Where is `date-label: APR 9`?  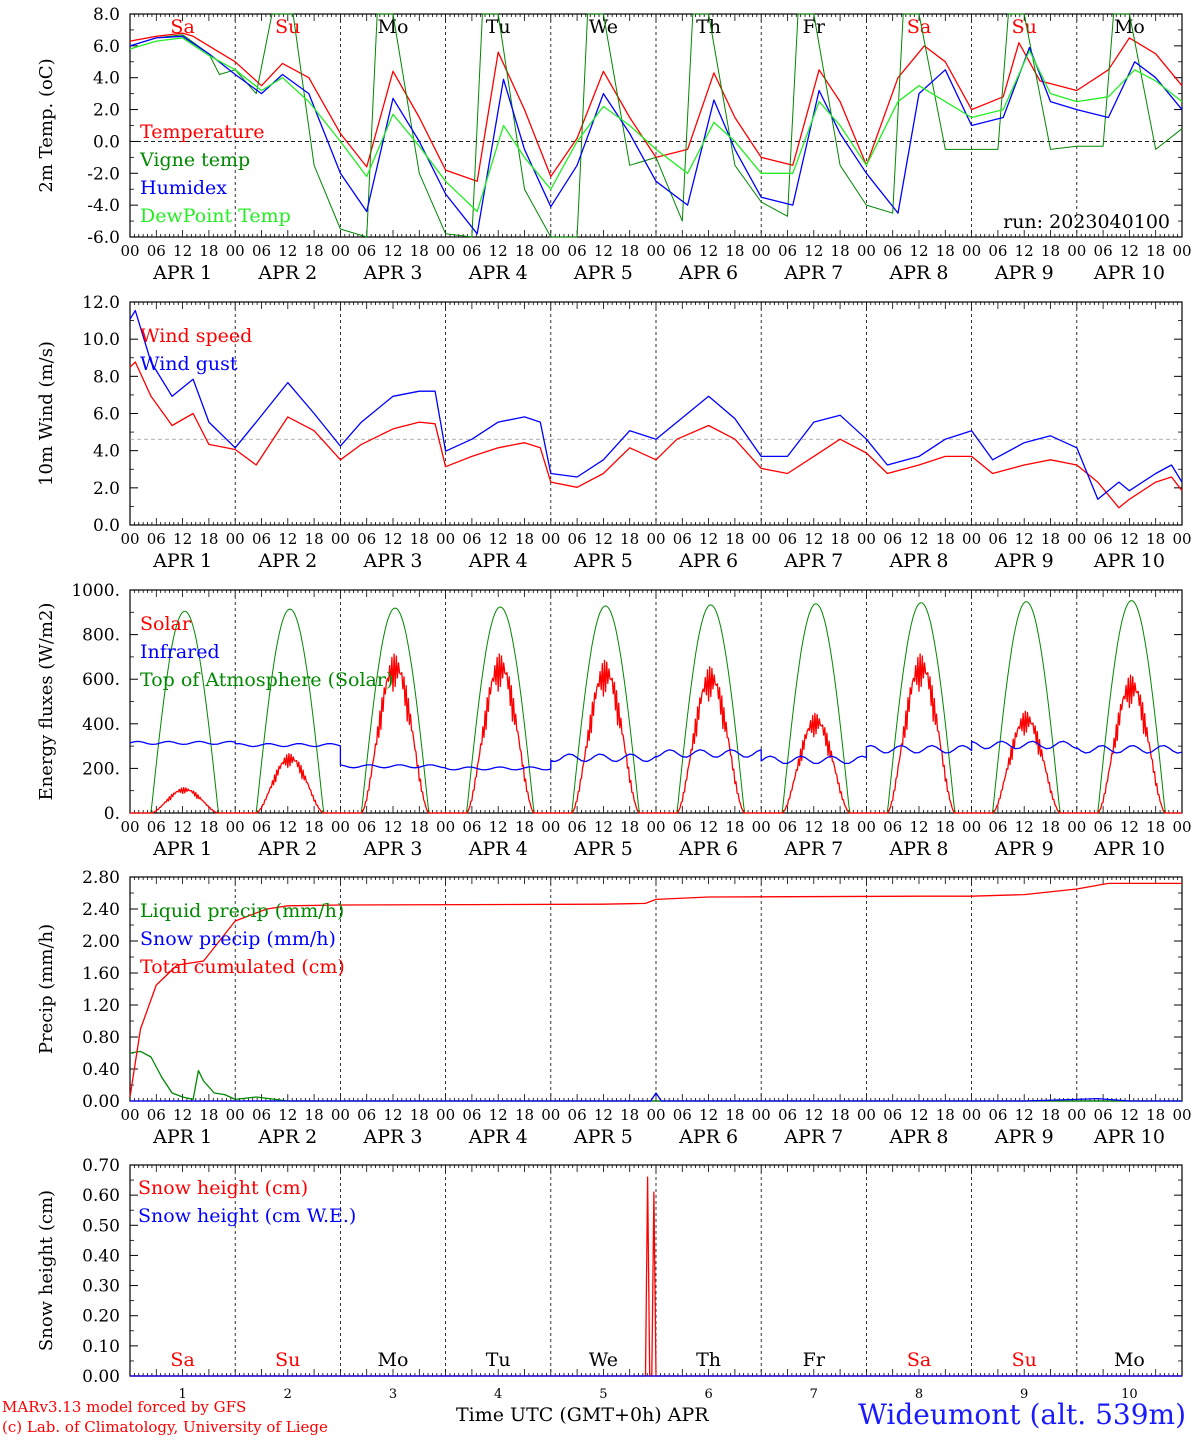
date-label: APR 9 is located at coordinates (1024, 849).